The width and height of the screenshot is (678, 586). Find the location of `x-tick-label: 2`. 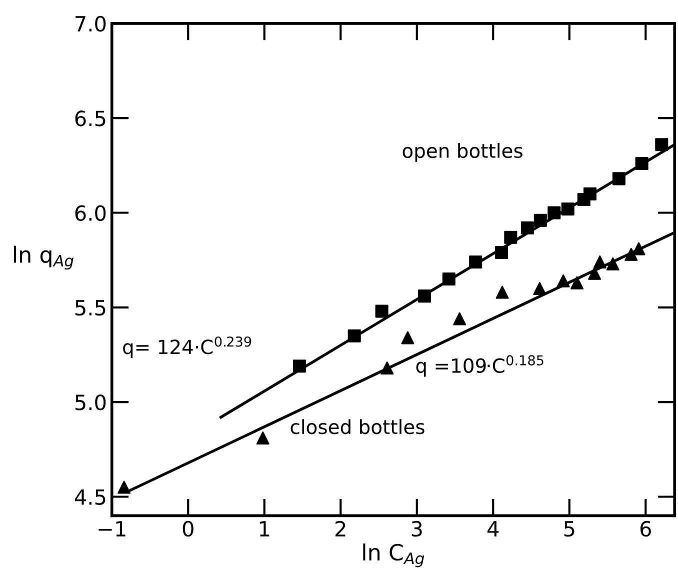

x-tick-label: 2 is located at coordinates (341, 528).